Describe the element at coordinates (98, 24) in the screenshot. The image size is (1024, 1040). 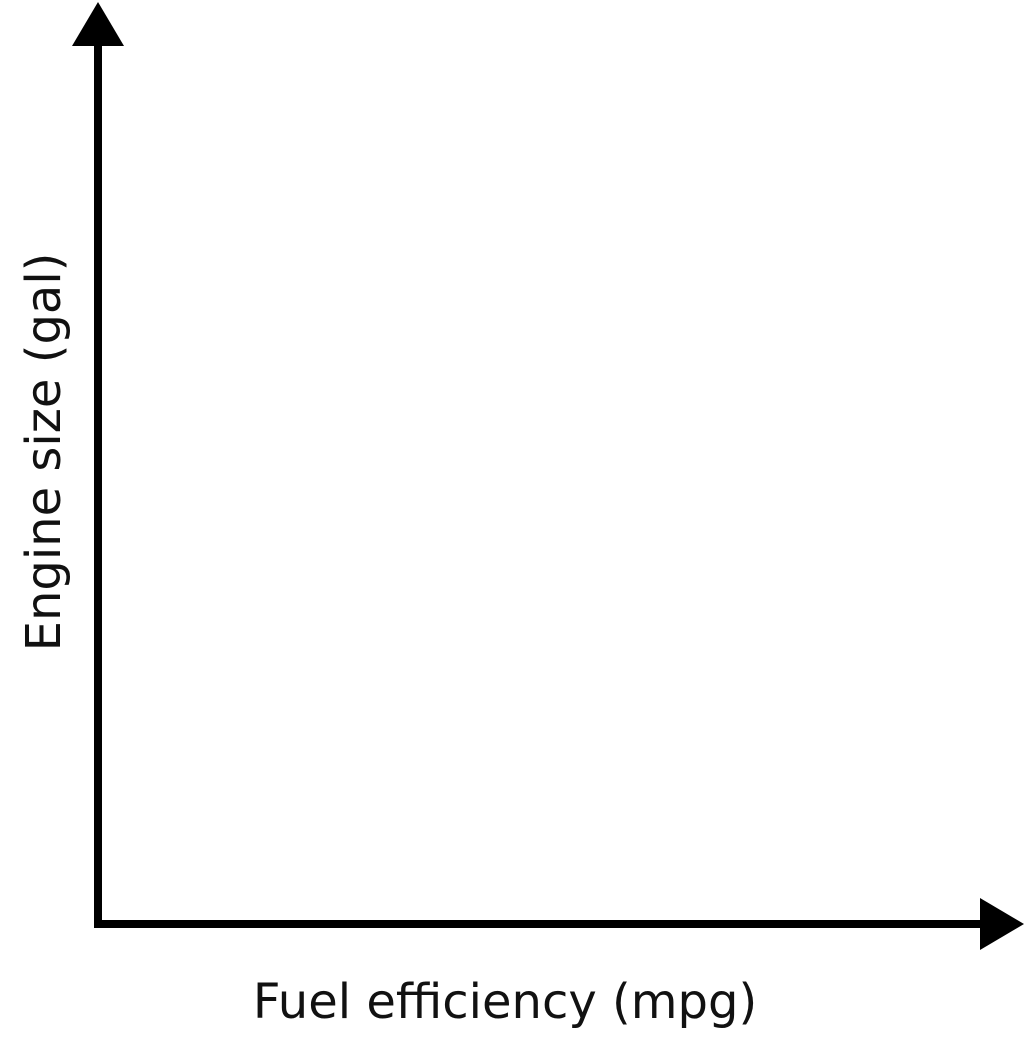
I see `y-axis-arrowhead` at that location.